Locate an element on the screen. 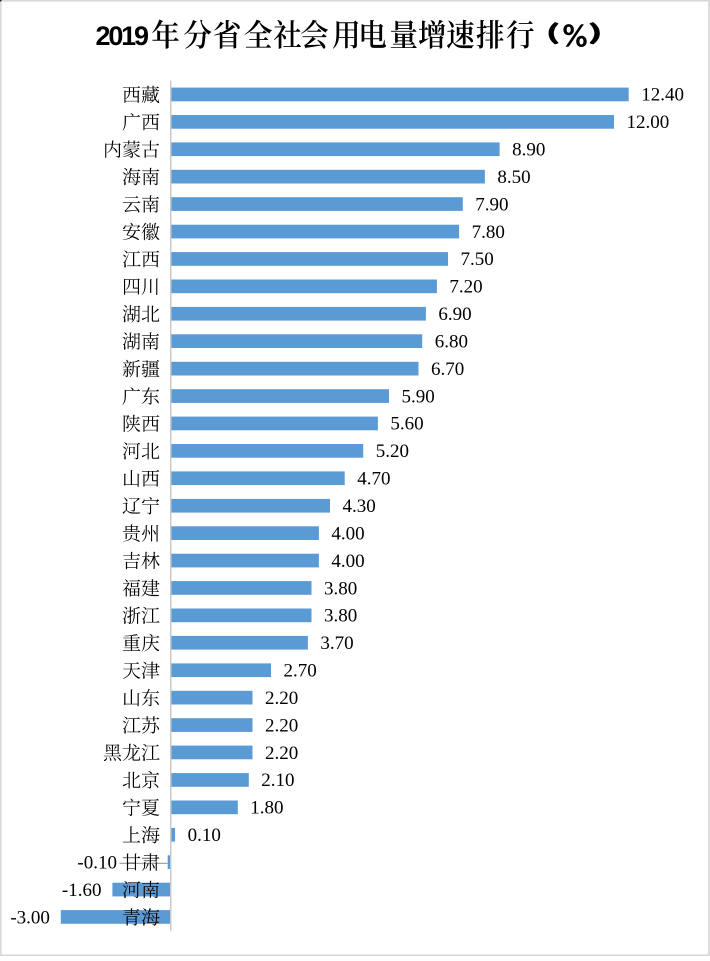  svg-text: 2019 is located at coordinates (122, 36).